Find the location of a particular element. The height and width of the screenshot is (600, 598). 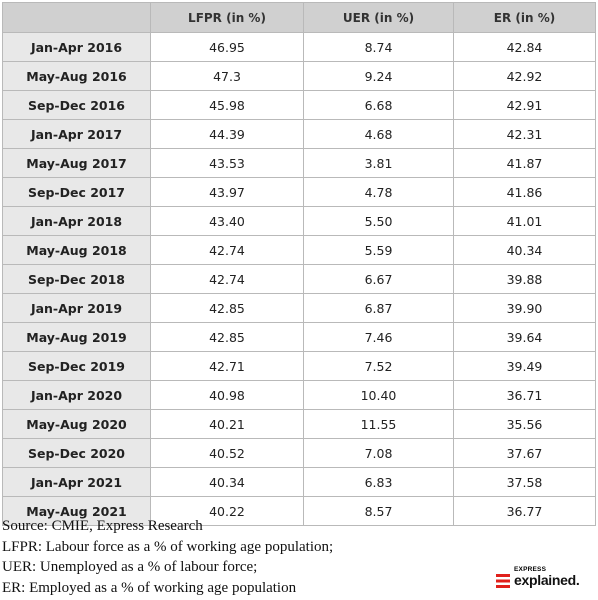

table-row: Jan-Apr 2021 40.34 6.83 37.58 is located at coordinates (299, 482).